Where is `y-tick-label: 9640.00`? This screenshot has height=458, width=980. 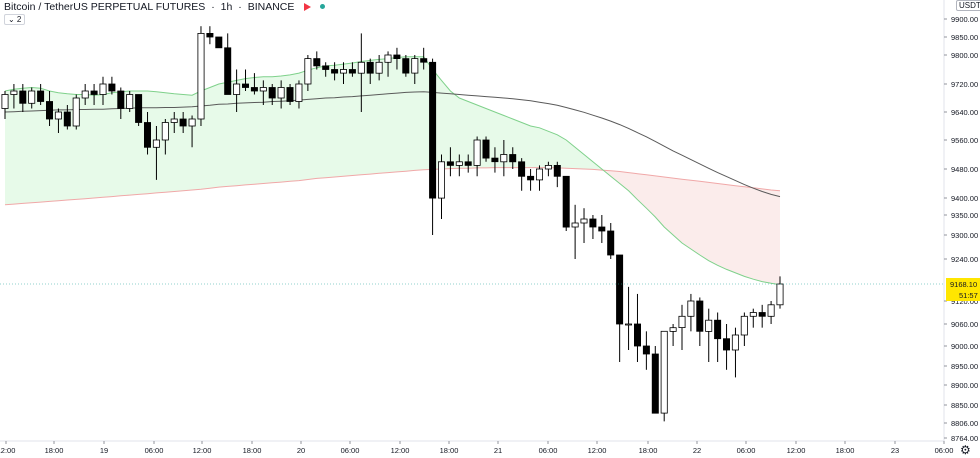
y-tick-label: 9640.00 is located at coordinates (964, 112).